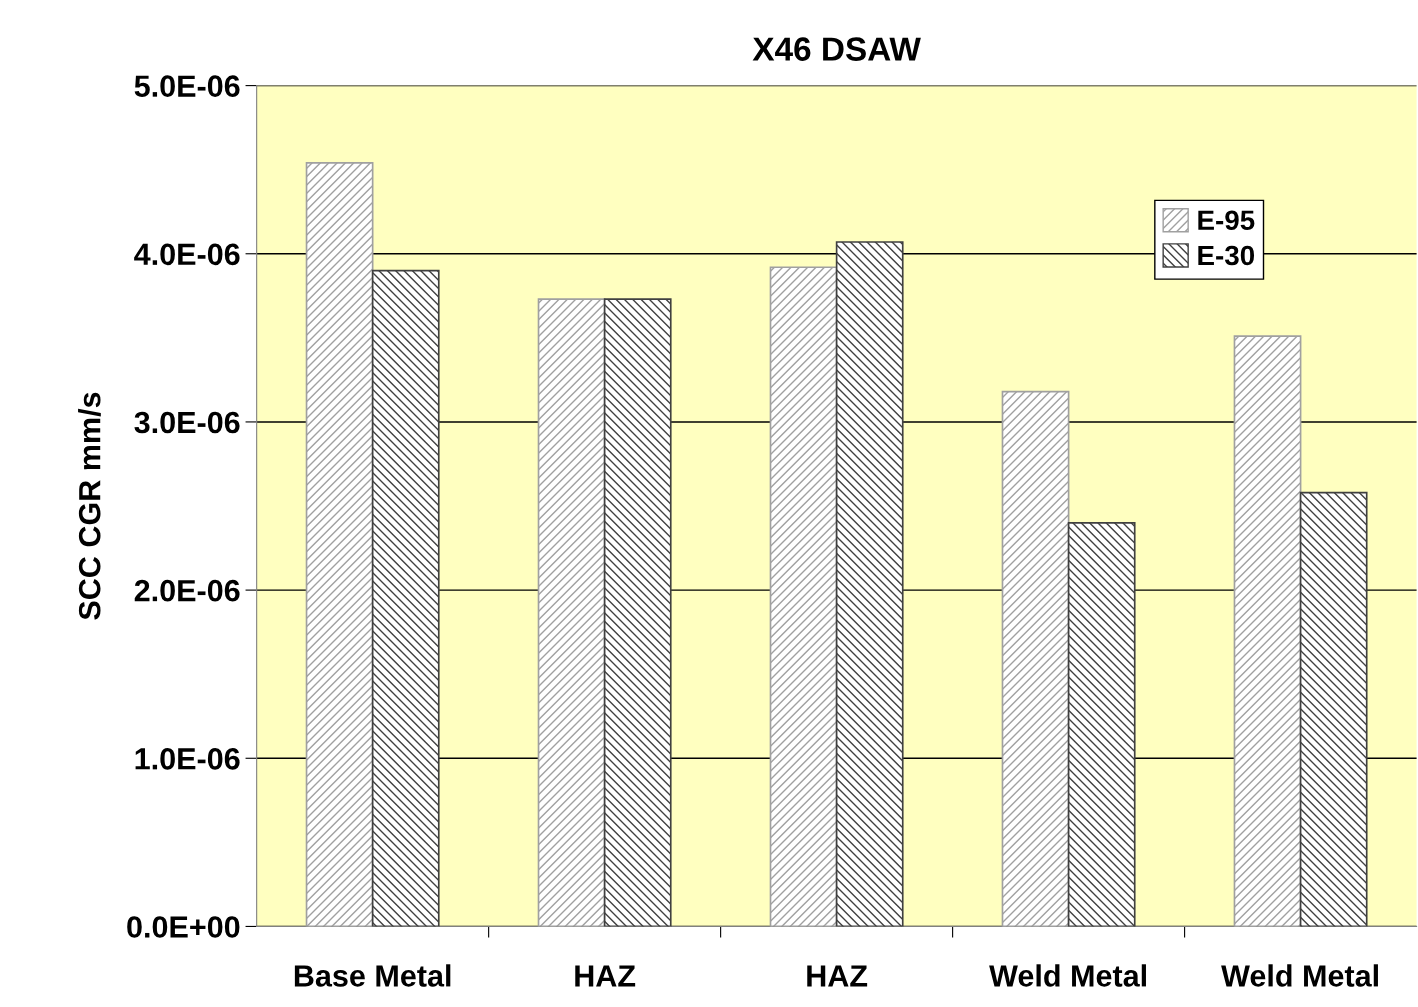 The width and height of the screenshot is (1418, 1007). What do you see at coordinates (372, 975) in the screenshot?
I see `x-tick-label: Base Metal` at bounding box center [372, 975].